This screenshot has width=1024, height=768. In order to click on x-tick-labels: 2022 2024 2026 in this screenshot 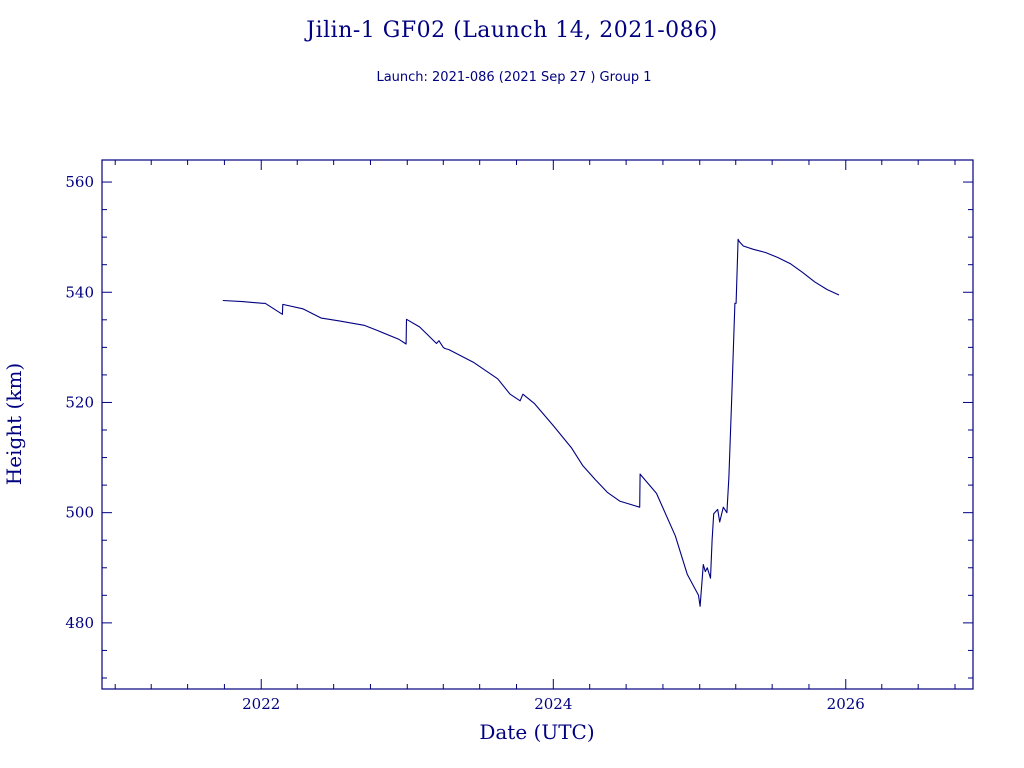, I will do `click(553, 704)`.